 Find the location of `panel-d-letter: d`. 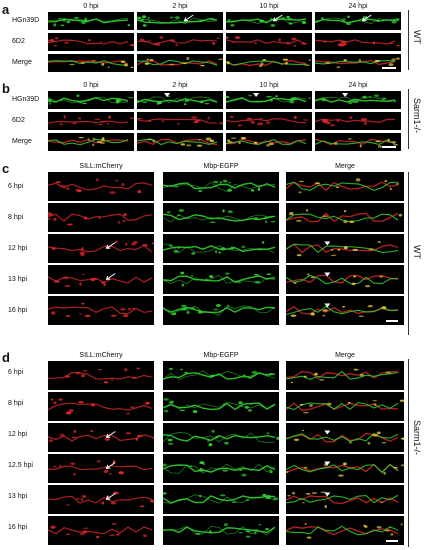

panel-d-letter: d is located at coordinates (6, 357).